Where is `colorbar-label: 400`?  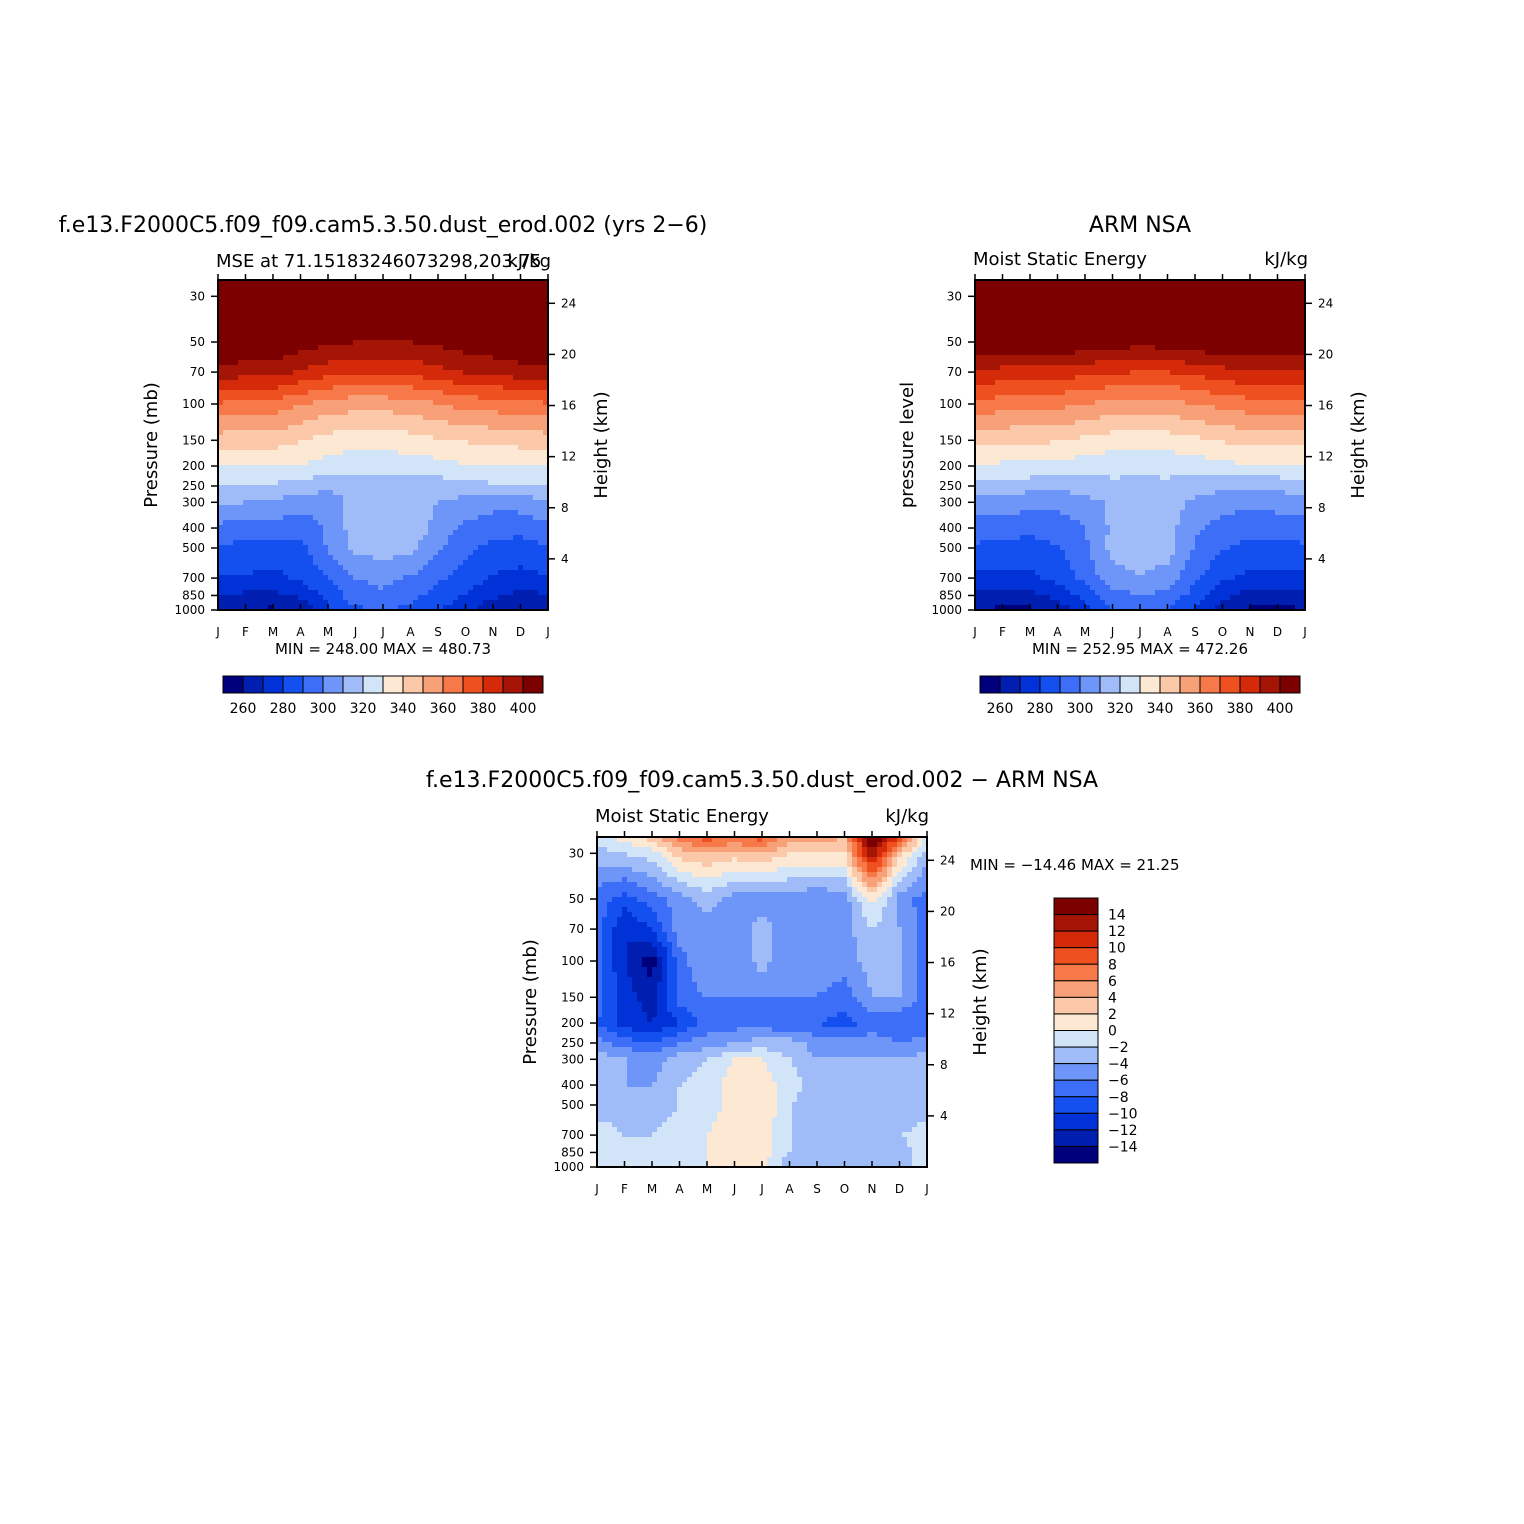
colorbar-label: 400 is located at coordinates (523, 709).